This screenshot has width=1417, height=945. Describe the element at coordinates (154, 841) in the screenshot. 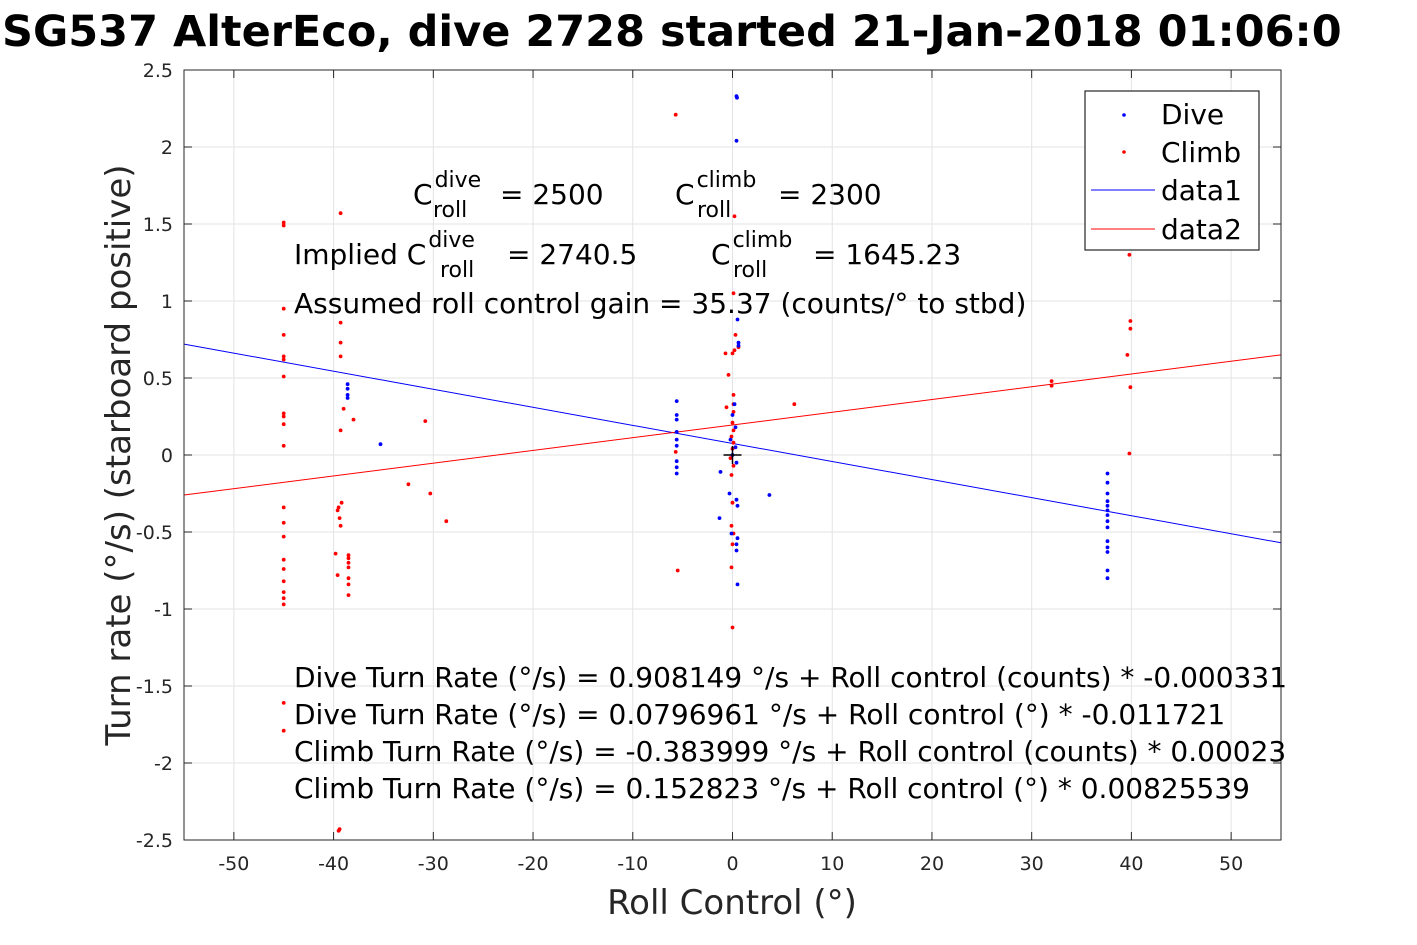

I see `y-tick-label: -2.5` at that location.